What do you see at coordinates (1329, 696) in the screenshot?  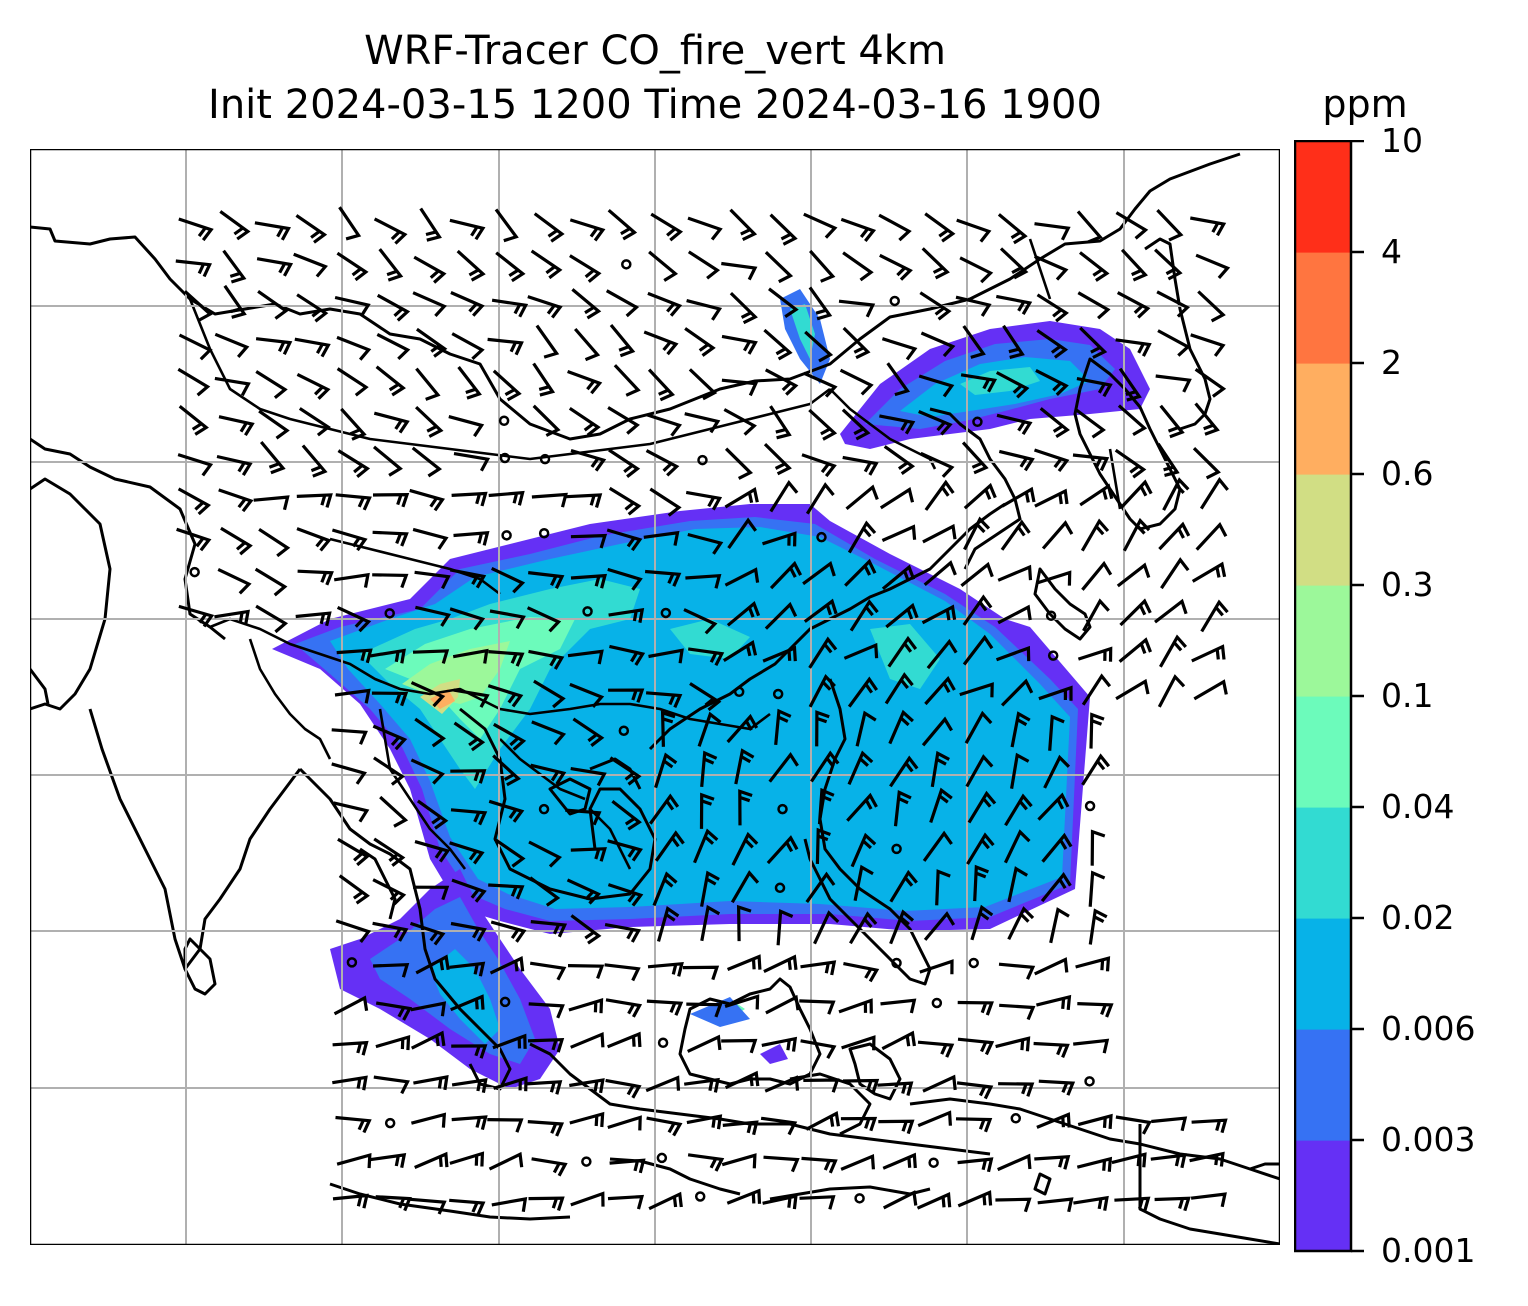 I see `colorbar` at bounding box center [1329, 696].